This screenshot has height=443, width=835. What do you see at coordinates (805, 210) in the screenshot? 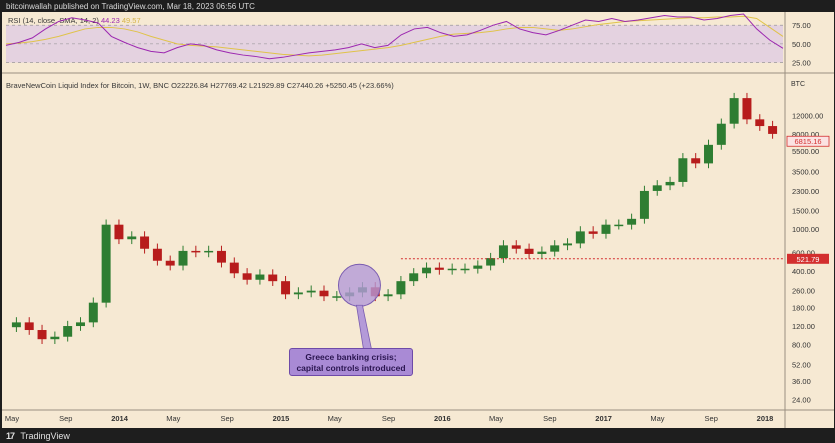
I see `price-tick-label: 1500.00` at bounding box center [805, 210].